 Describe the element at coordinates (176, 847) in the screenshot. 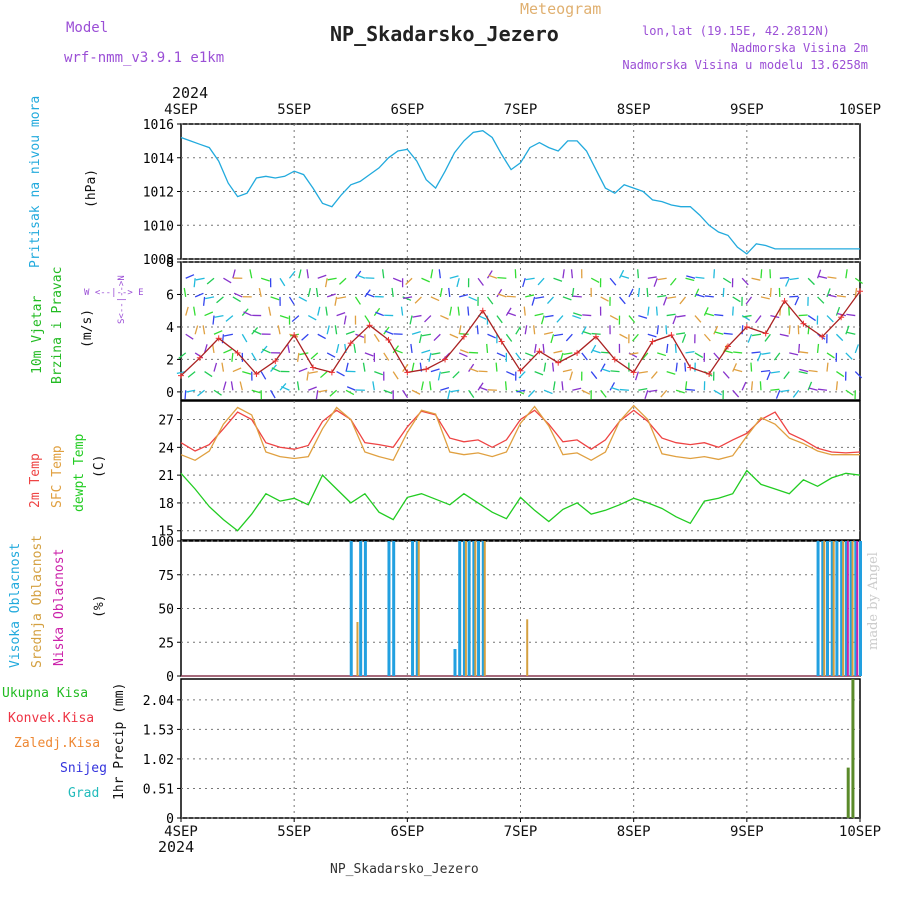

I see `year-bottom: 2024` at that location.